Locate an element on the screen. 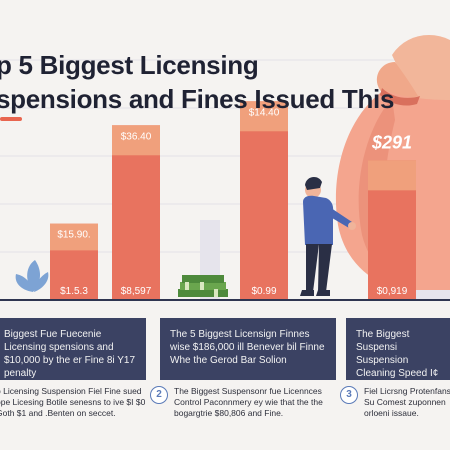 The width and height of the screenshot is (450, 450). step-number-badge: 3 is located at coordinates (349, 395).